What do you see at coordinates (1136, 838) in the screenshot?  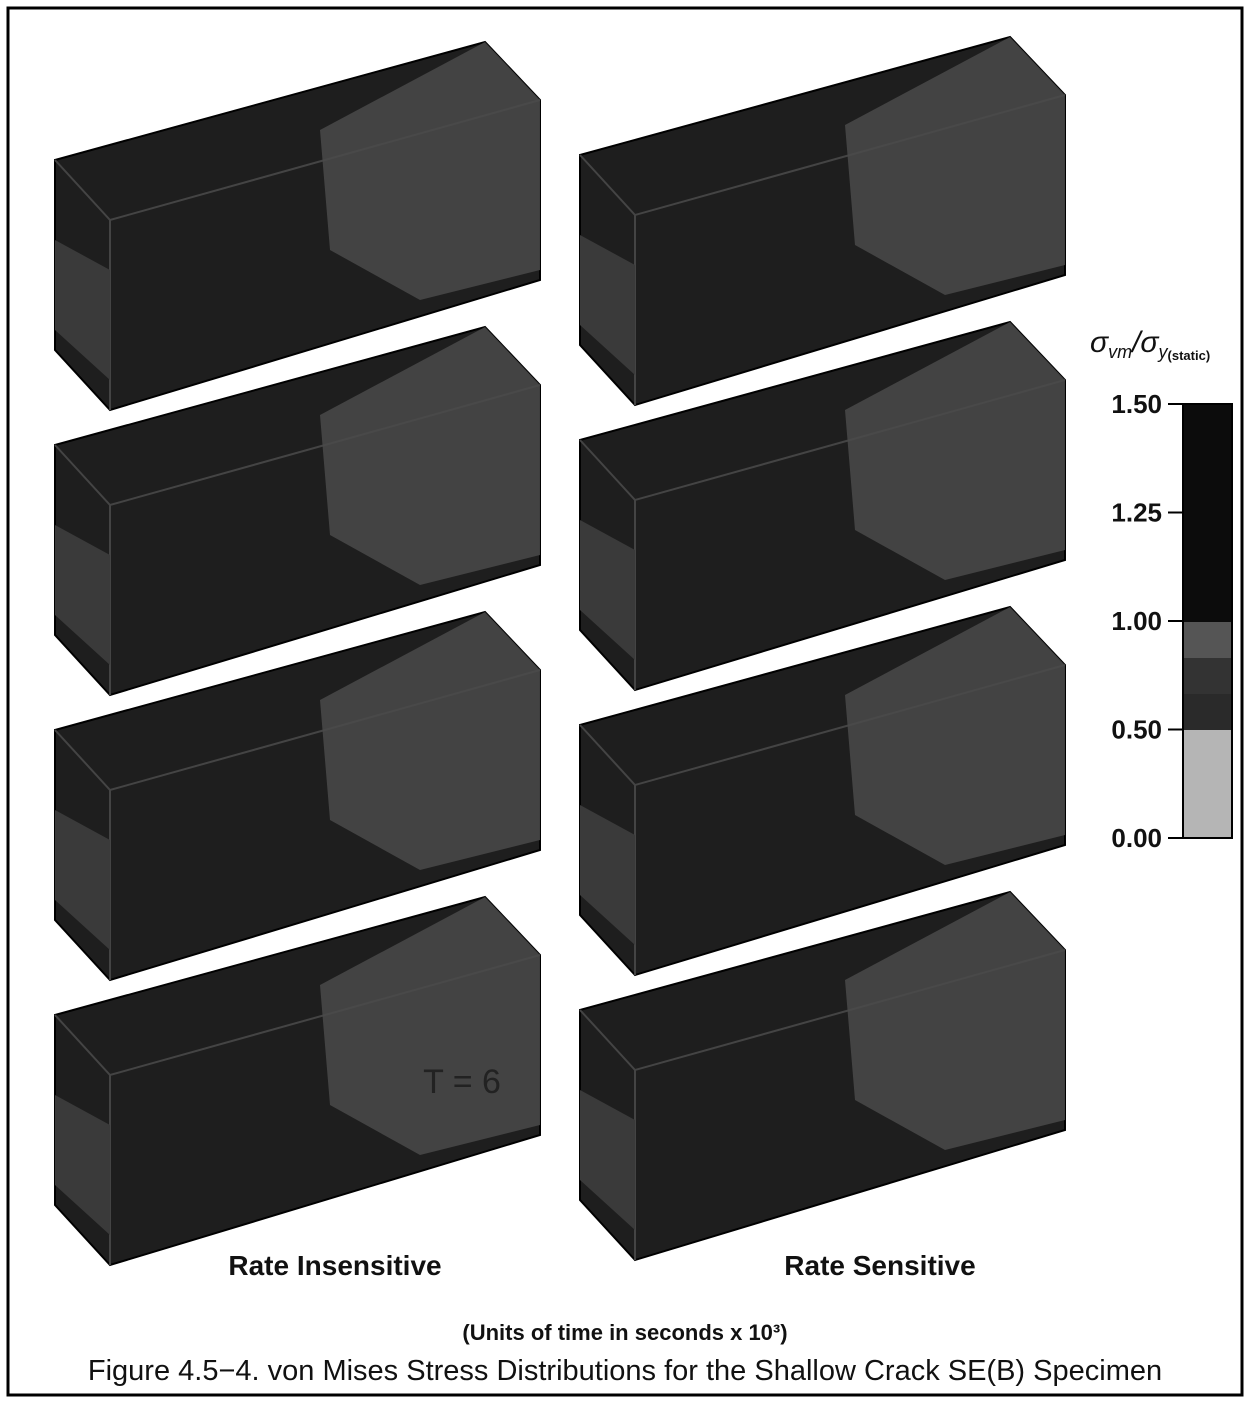 I see `tick-label: 0.00` at bounding box center [1136, 838].